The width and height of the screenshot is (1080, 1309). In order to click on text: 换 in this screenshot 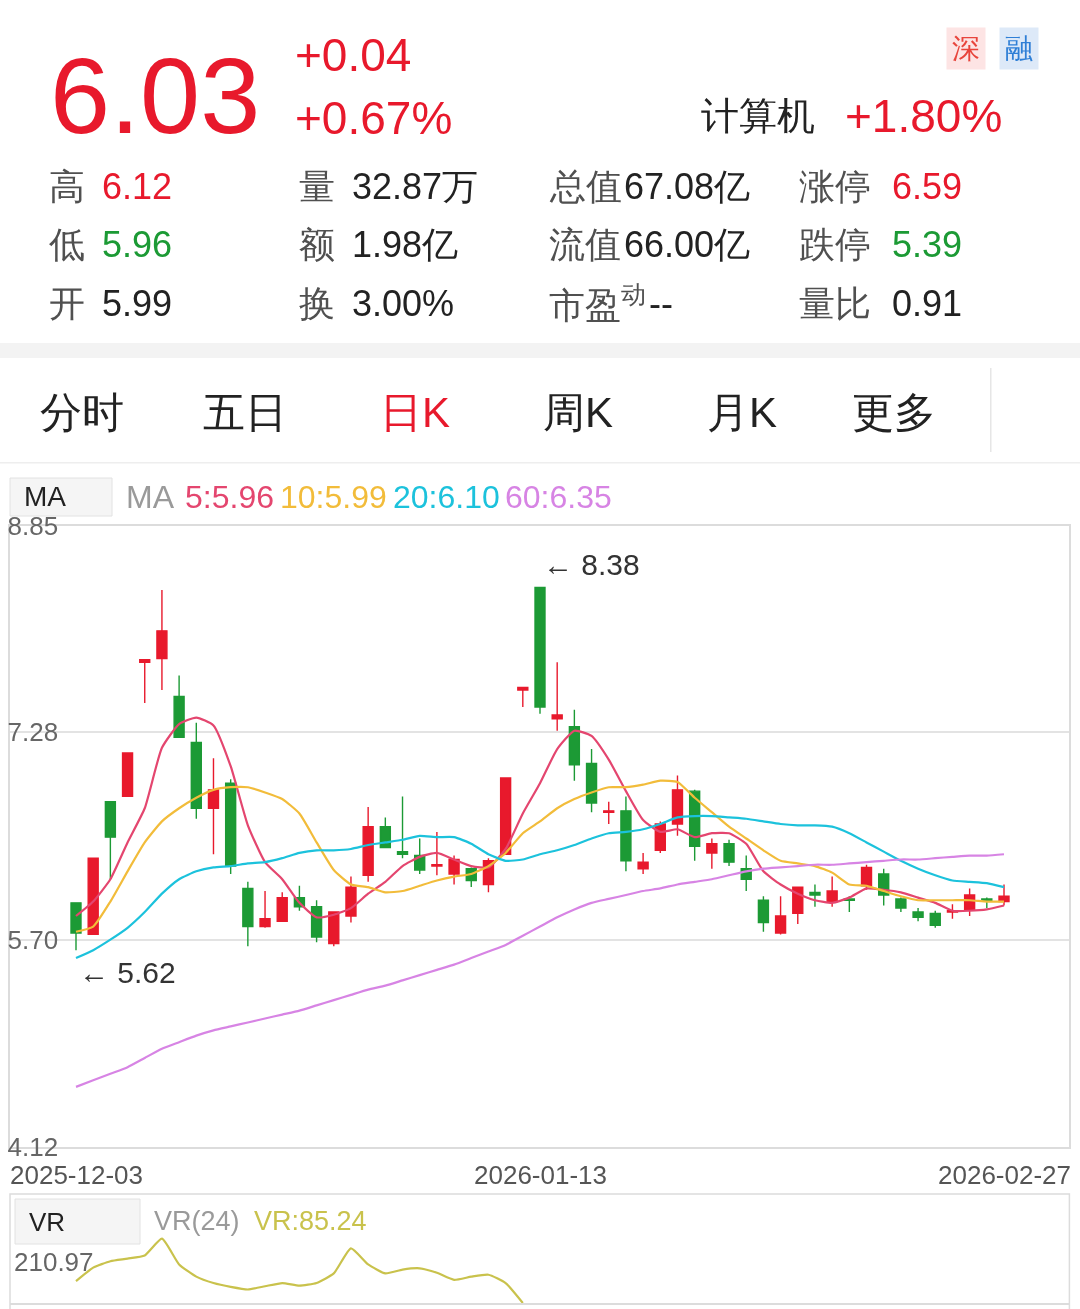, I will do `click(317, 303)`.